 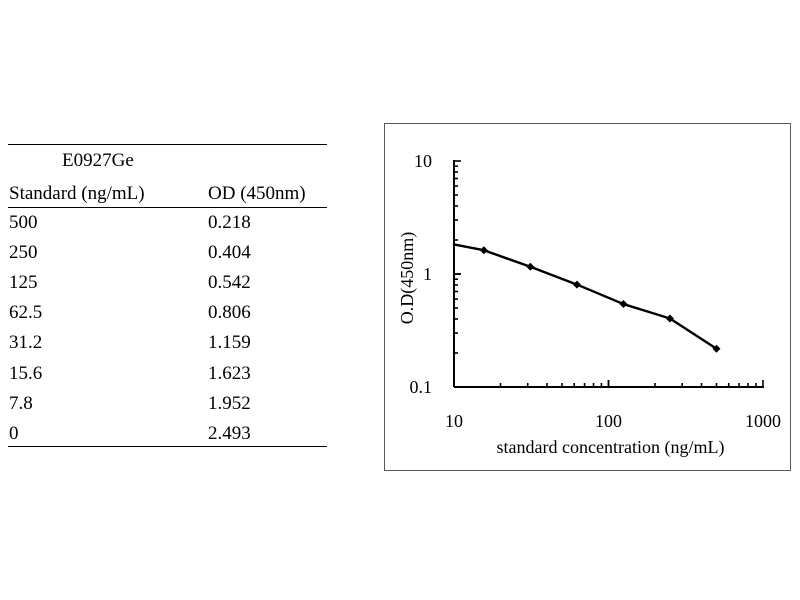 I want to click on table-title: E0927Ge, so click(x=98, y=160).